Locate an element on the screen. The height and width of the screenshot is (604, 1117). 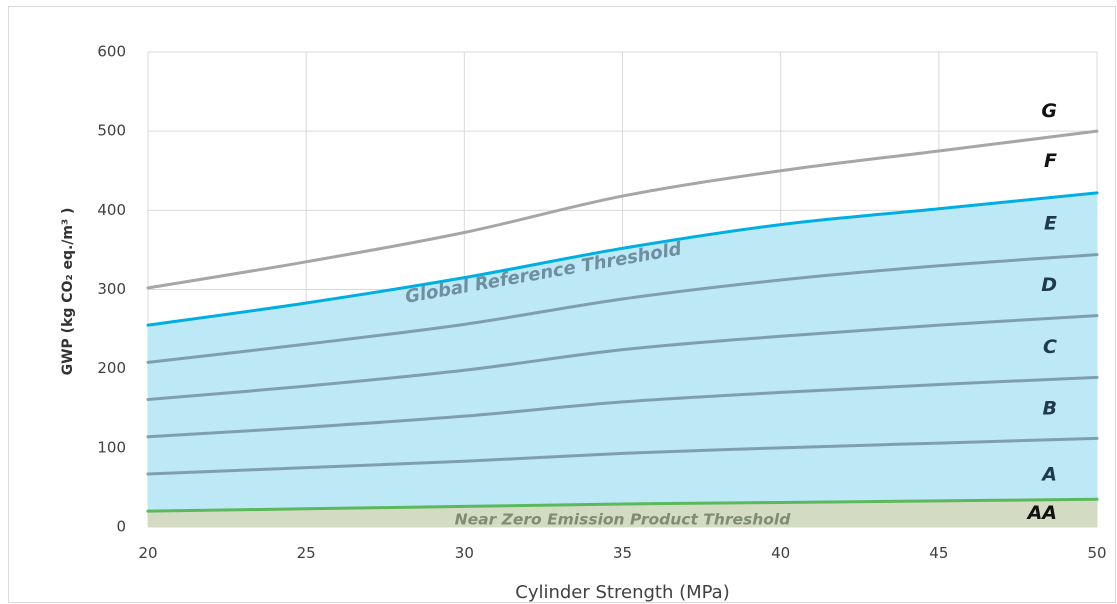
y-tick-label: 400 is located at coordinates (111, 210).